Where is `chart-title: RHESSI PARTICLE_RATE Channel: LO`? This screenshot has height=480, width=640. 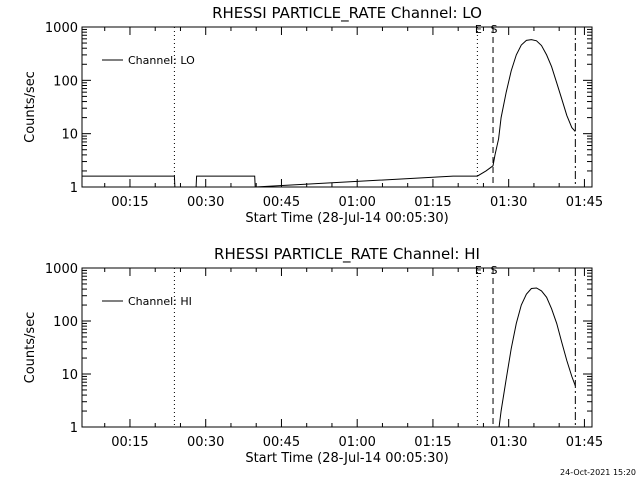
chart-title: RHESSI PARTICLE_RATE Channel: LO is located at coordinates (347, 13).